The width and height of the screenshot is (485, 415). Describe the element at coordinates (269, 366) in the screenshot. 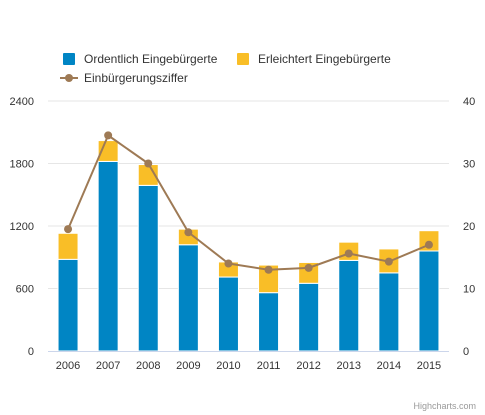

I see `x-axis-tick-label: 2011` at that location.